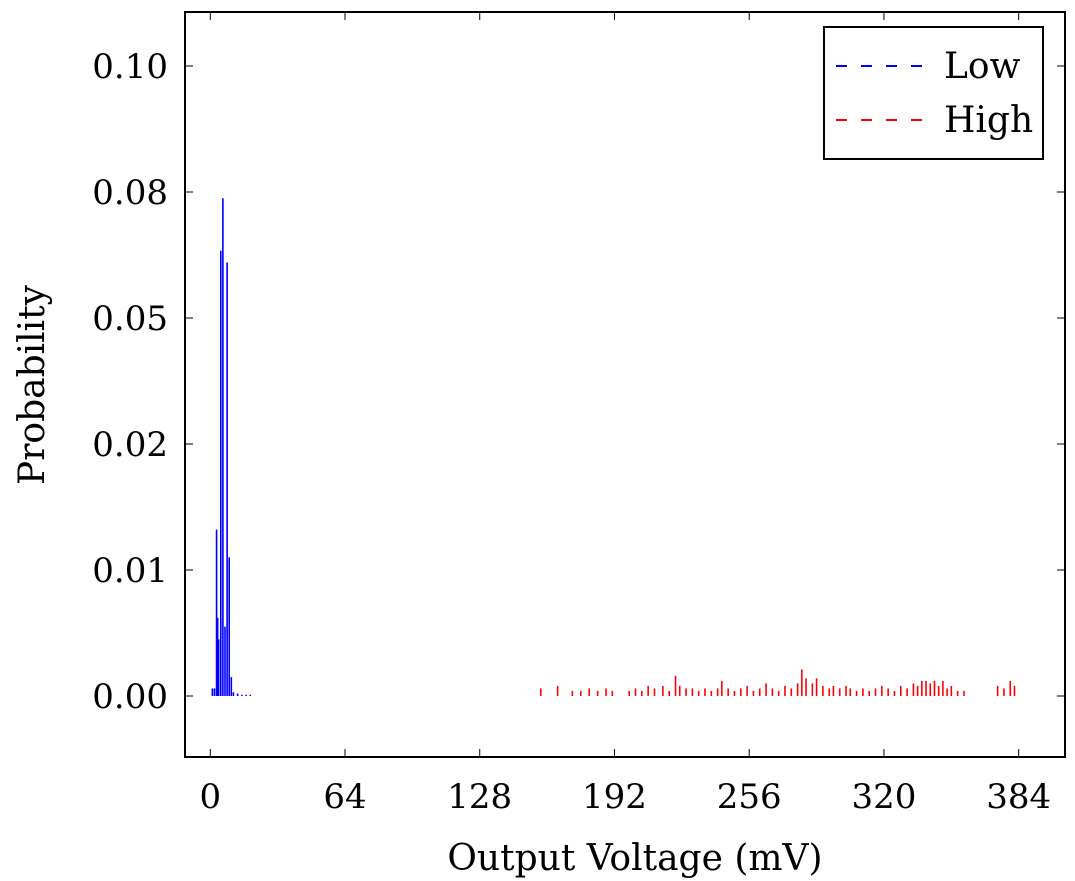  What do you see at coordinates (614, 797) in the screenshot?
I see `x-tick-label: 192` at bounding box center [614, 797].